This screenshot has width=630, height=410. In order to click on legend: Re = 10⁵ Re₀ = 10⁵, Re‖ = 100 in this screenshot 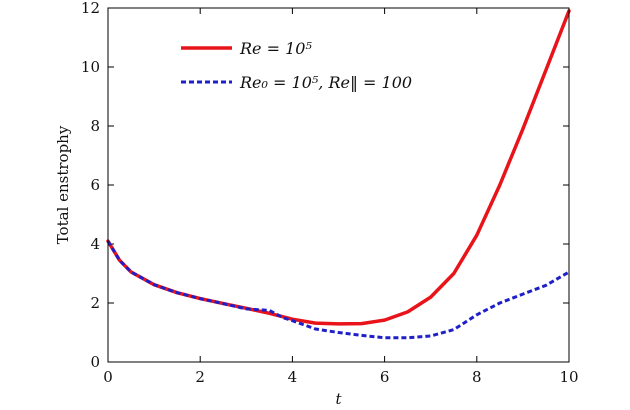, I will do `click(296, 65)`.